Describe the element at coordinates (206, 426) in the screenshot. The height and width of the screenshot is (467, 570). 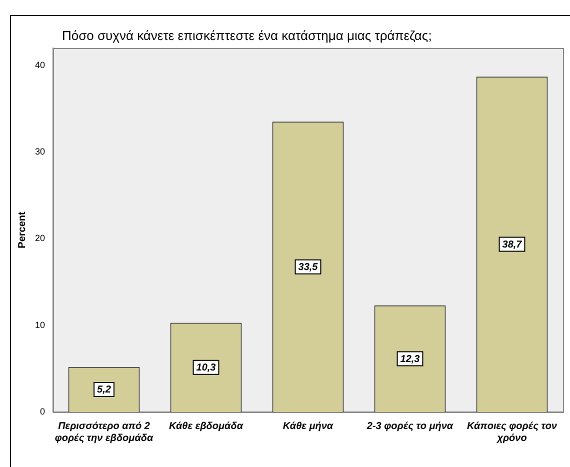
I see `x-tick-label: Κάθε εβδομάδα` at that location.